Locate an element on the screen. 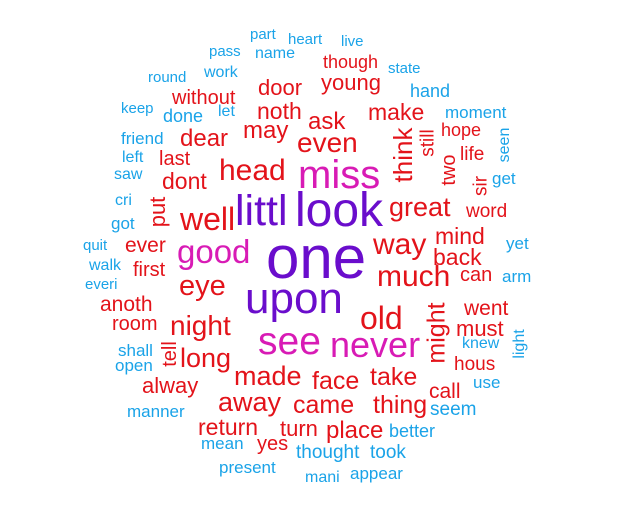 The height and width of the screenshot is (511, 633). word-hous: hous is located at coordinates (475, 364).